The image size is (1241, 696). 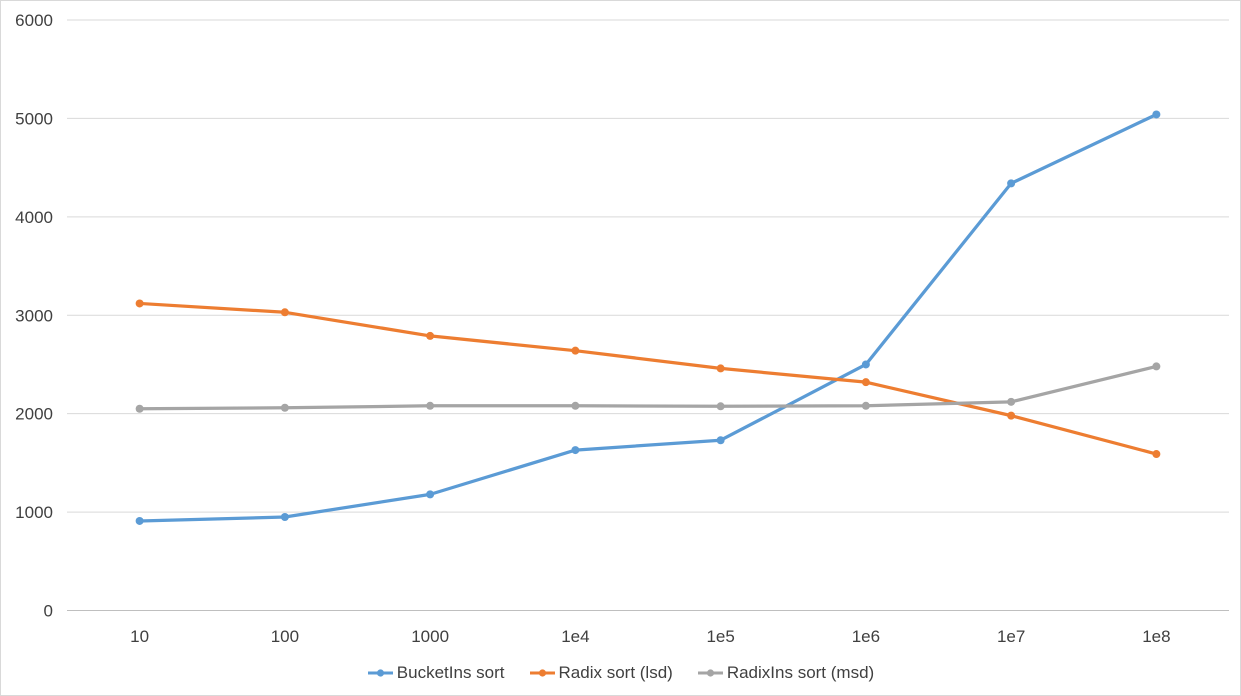 I want to click on x-axis-tick-label: 10, so click(x=139, y=636).